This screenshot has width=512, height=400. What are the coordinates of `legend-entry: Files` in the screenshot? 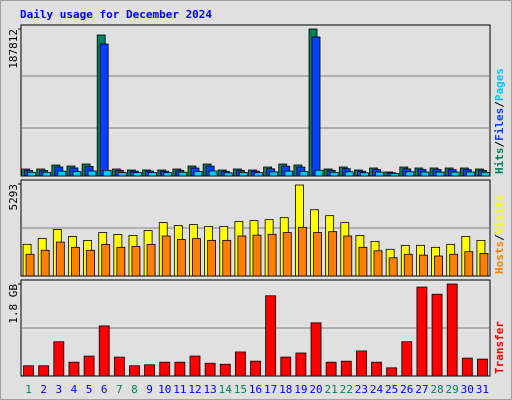 It's located at (499, 124).